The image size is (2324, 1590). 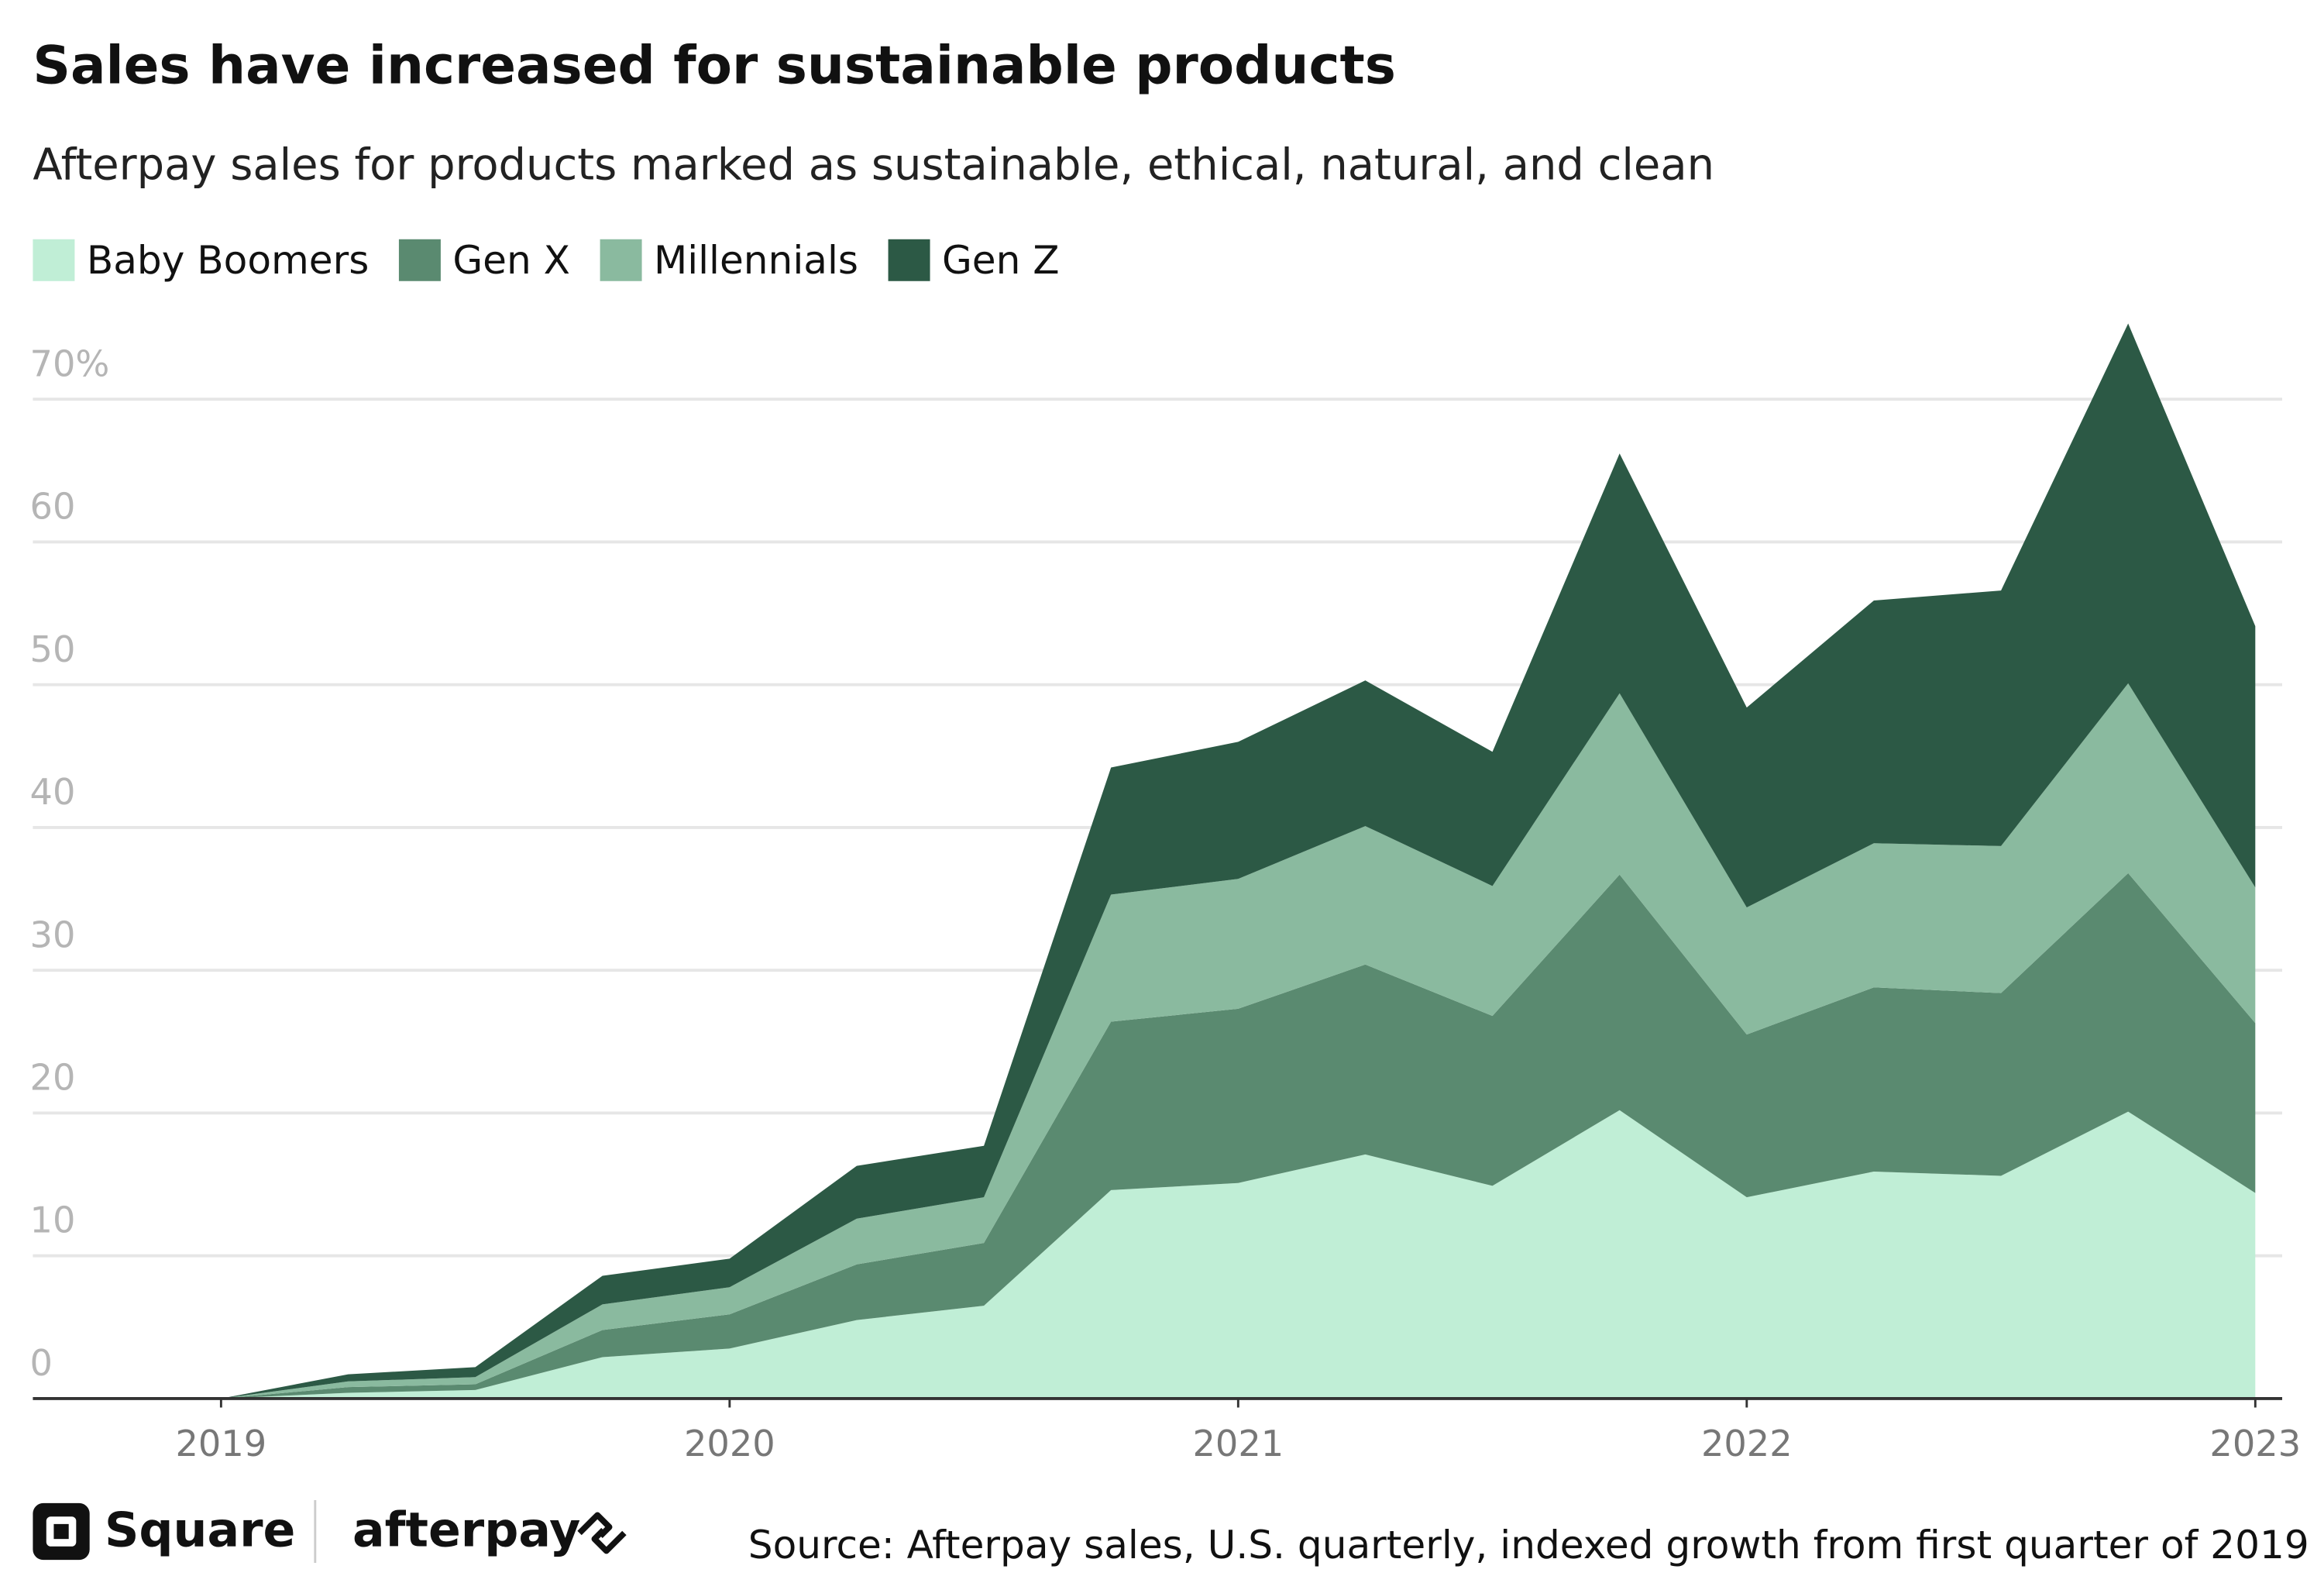 I want to click on y-tick-label: 40, so click(x=53, y=792).